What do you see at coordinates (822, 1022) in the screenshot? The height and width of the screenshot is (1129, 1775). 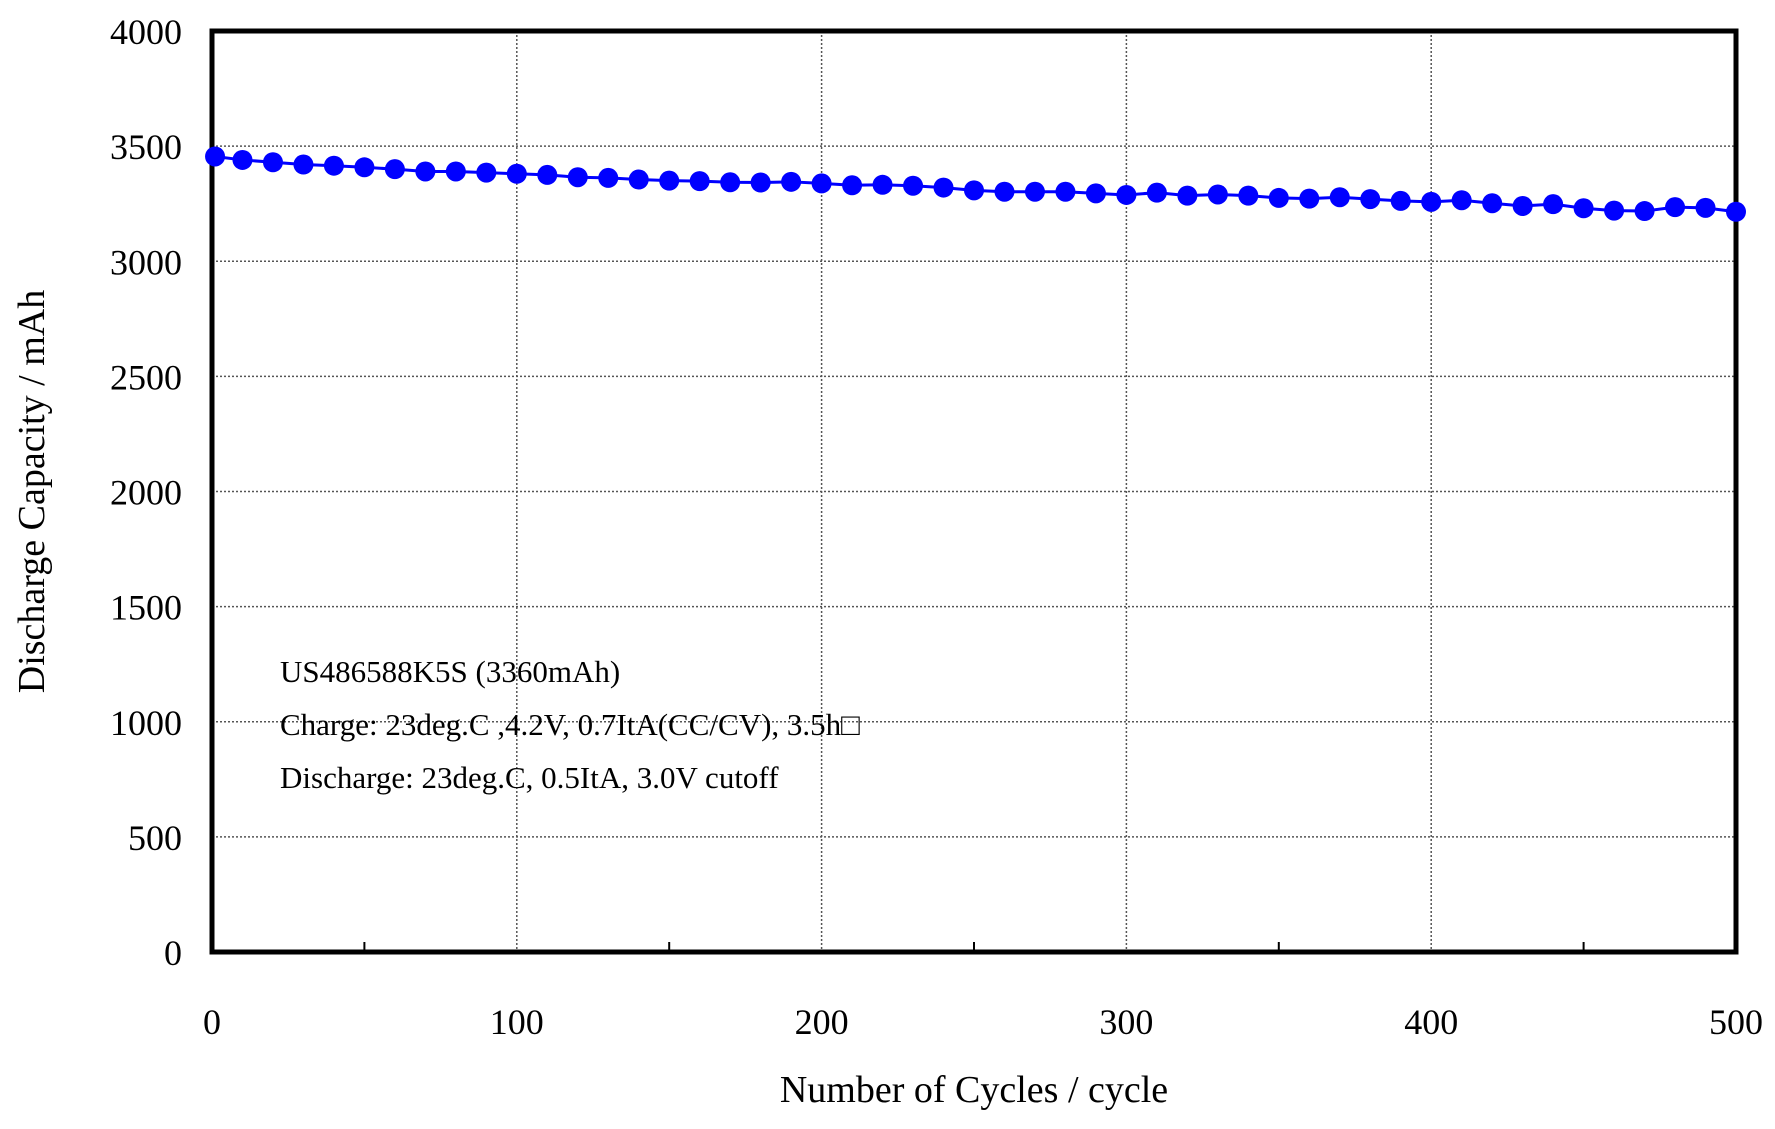 I see `x-tick-label: 200` at bounding box center [822, 1022].